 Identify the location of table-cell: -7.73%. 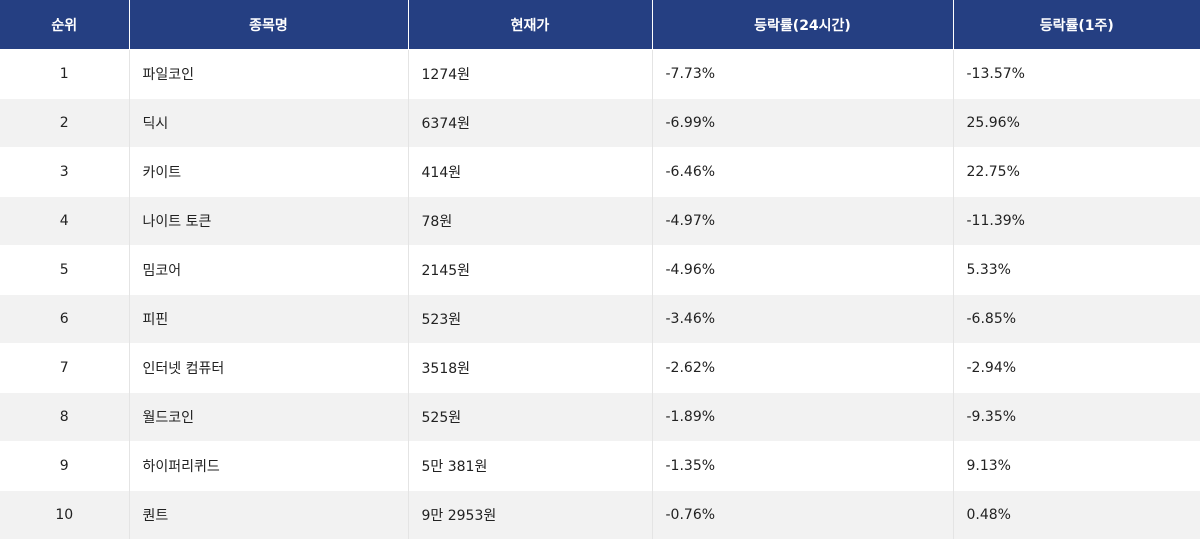
(802, 74).